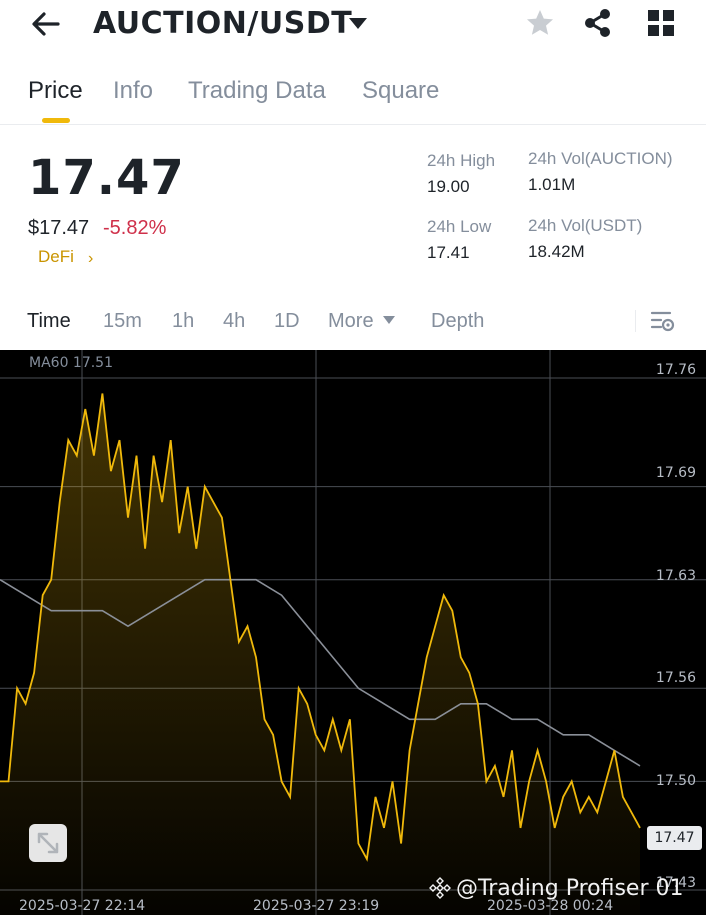  I want to click on separator, so click(635, 321).